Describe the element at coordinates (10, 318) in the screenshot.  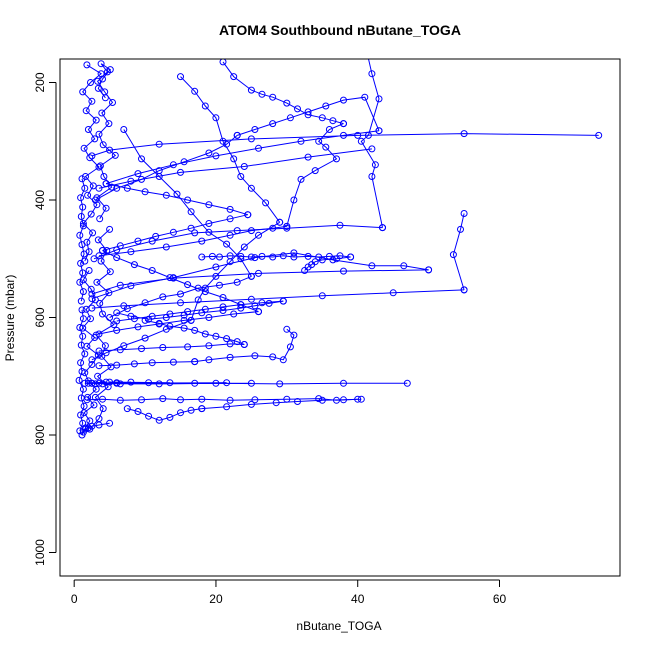
I see `y-axis-label: Pressure (mbar)` at that location.